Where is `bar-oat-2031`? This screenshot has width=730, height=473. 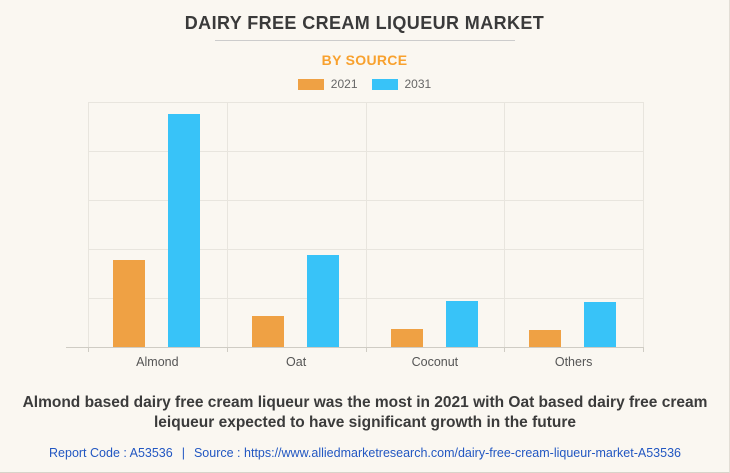
bar-oat-2031 is located at coordinates (322, 300).